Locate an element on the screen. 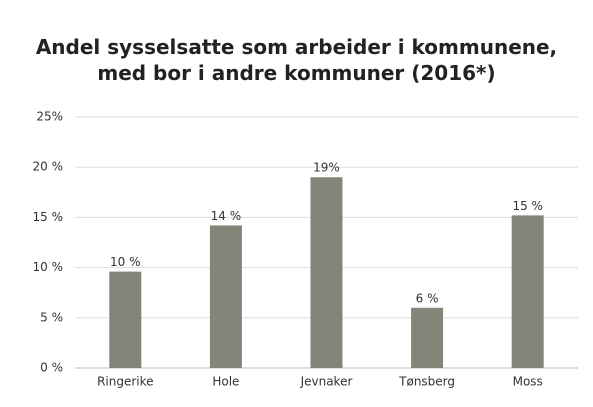 This screenshot has height=407, width=593. value-label: 14 % is located at coordinates (226, 216).